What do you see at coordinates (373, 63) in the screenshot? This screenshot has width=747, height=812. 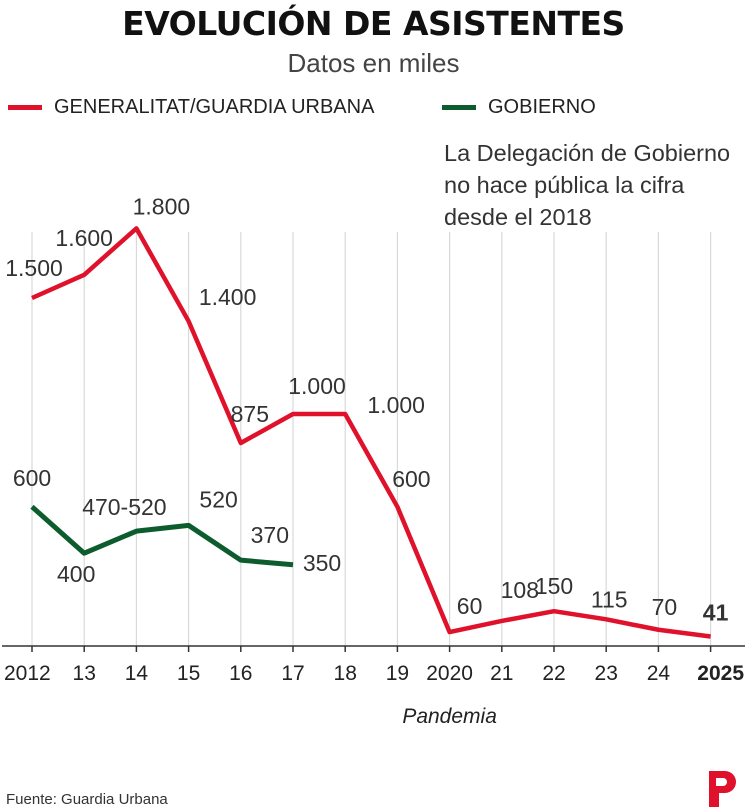 I see `chart-subtitle: Datos en miles` at bounding box center [373, 63].